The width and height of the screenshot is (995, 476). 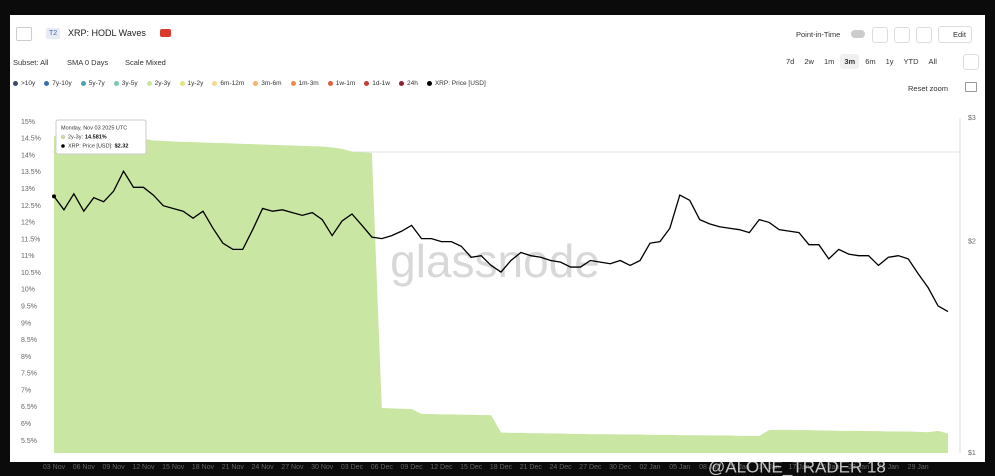 I want to click on x-tick-label: 05 Jan, so click(x=679, y=467).